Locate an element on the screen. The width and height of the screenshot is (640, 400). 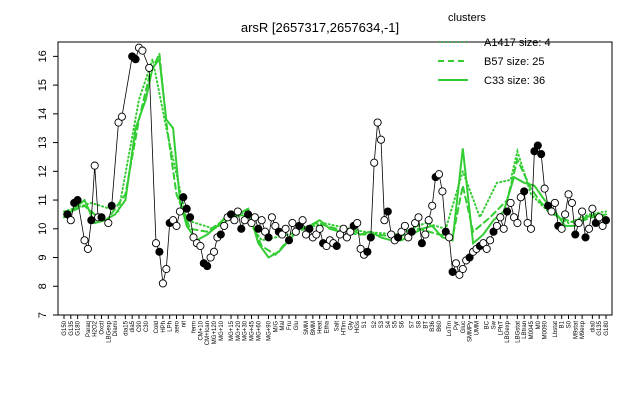
x-tick-label: Glu is located at coordinates (297, 325).